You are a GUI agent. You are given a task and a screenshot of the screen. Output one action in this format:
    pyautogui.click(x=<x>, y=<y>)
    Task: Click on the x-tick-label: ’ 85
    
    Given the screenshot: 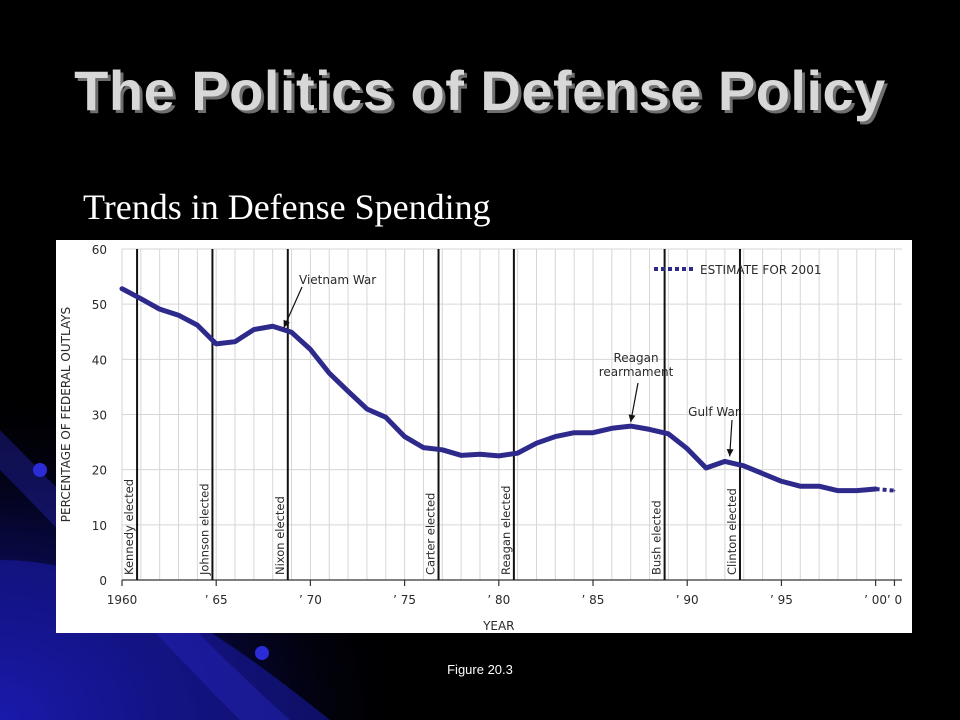 What is the action you would take?
    pyautogui.click(x=593, y=600)
    